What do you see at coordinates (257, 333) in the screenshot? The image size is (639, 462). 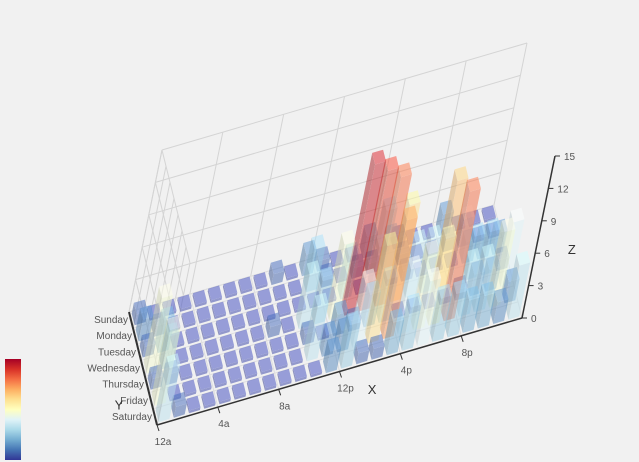 I see `bar-wednesday-7a` at bounding box center [257, 333].